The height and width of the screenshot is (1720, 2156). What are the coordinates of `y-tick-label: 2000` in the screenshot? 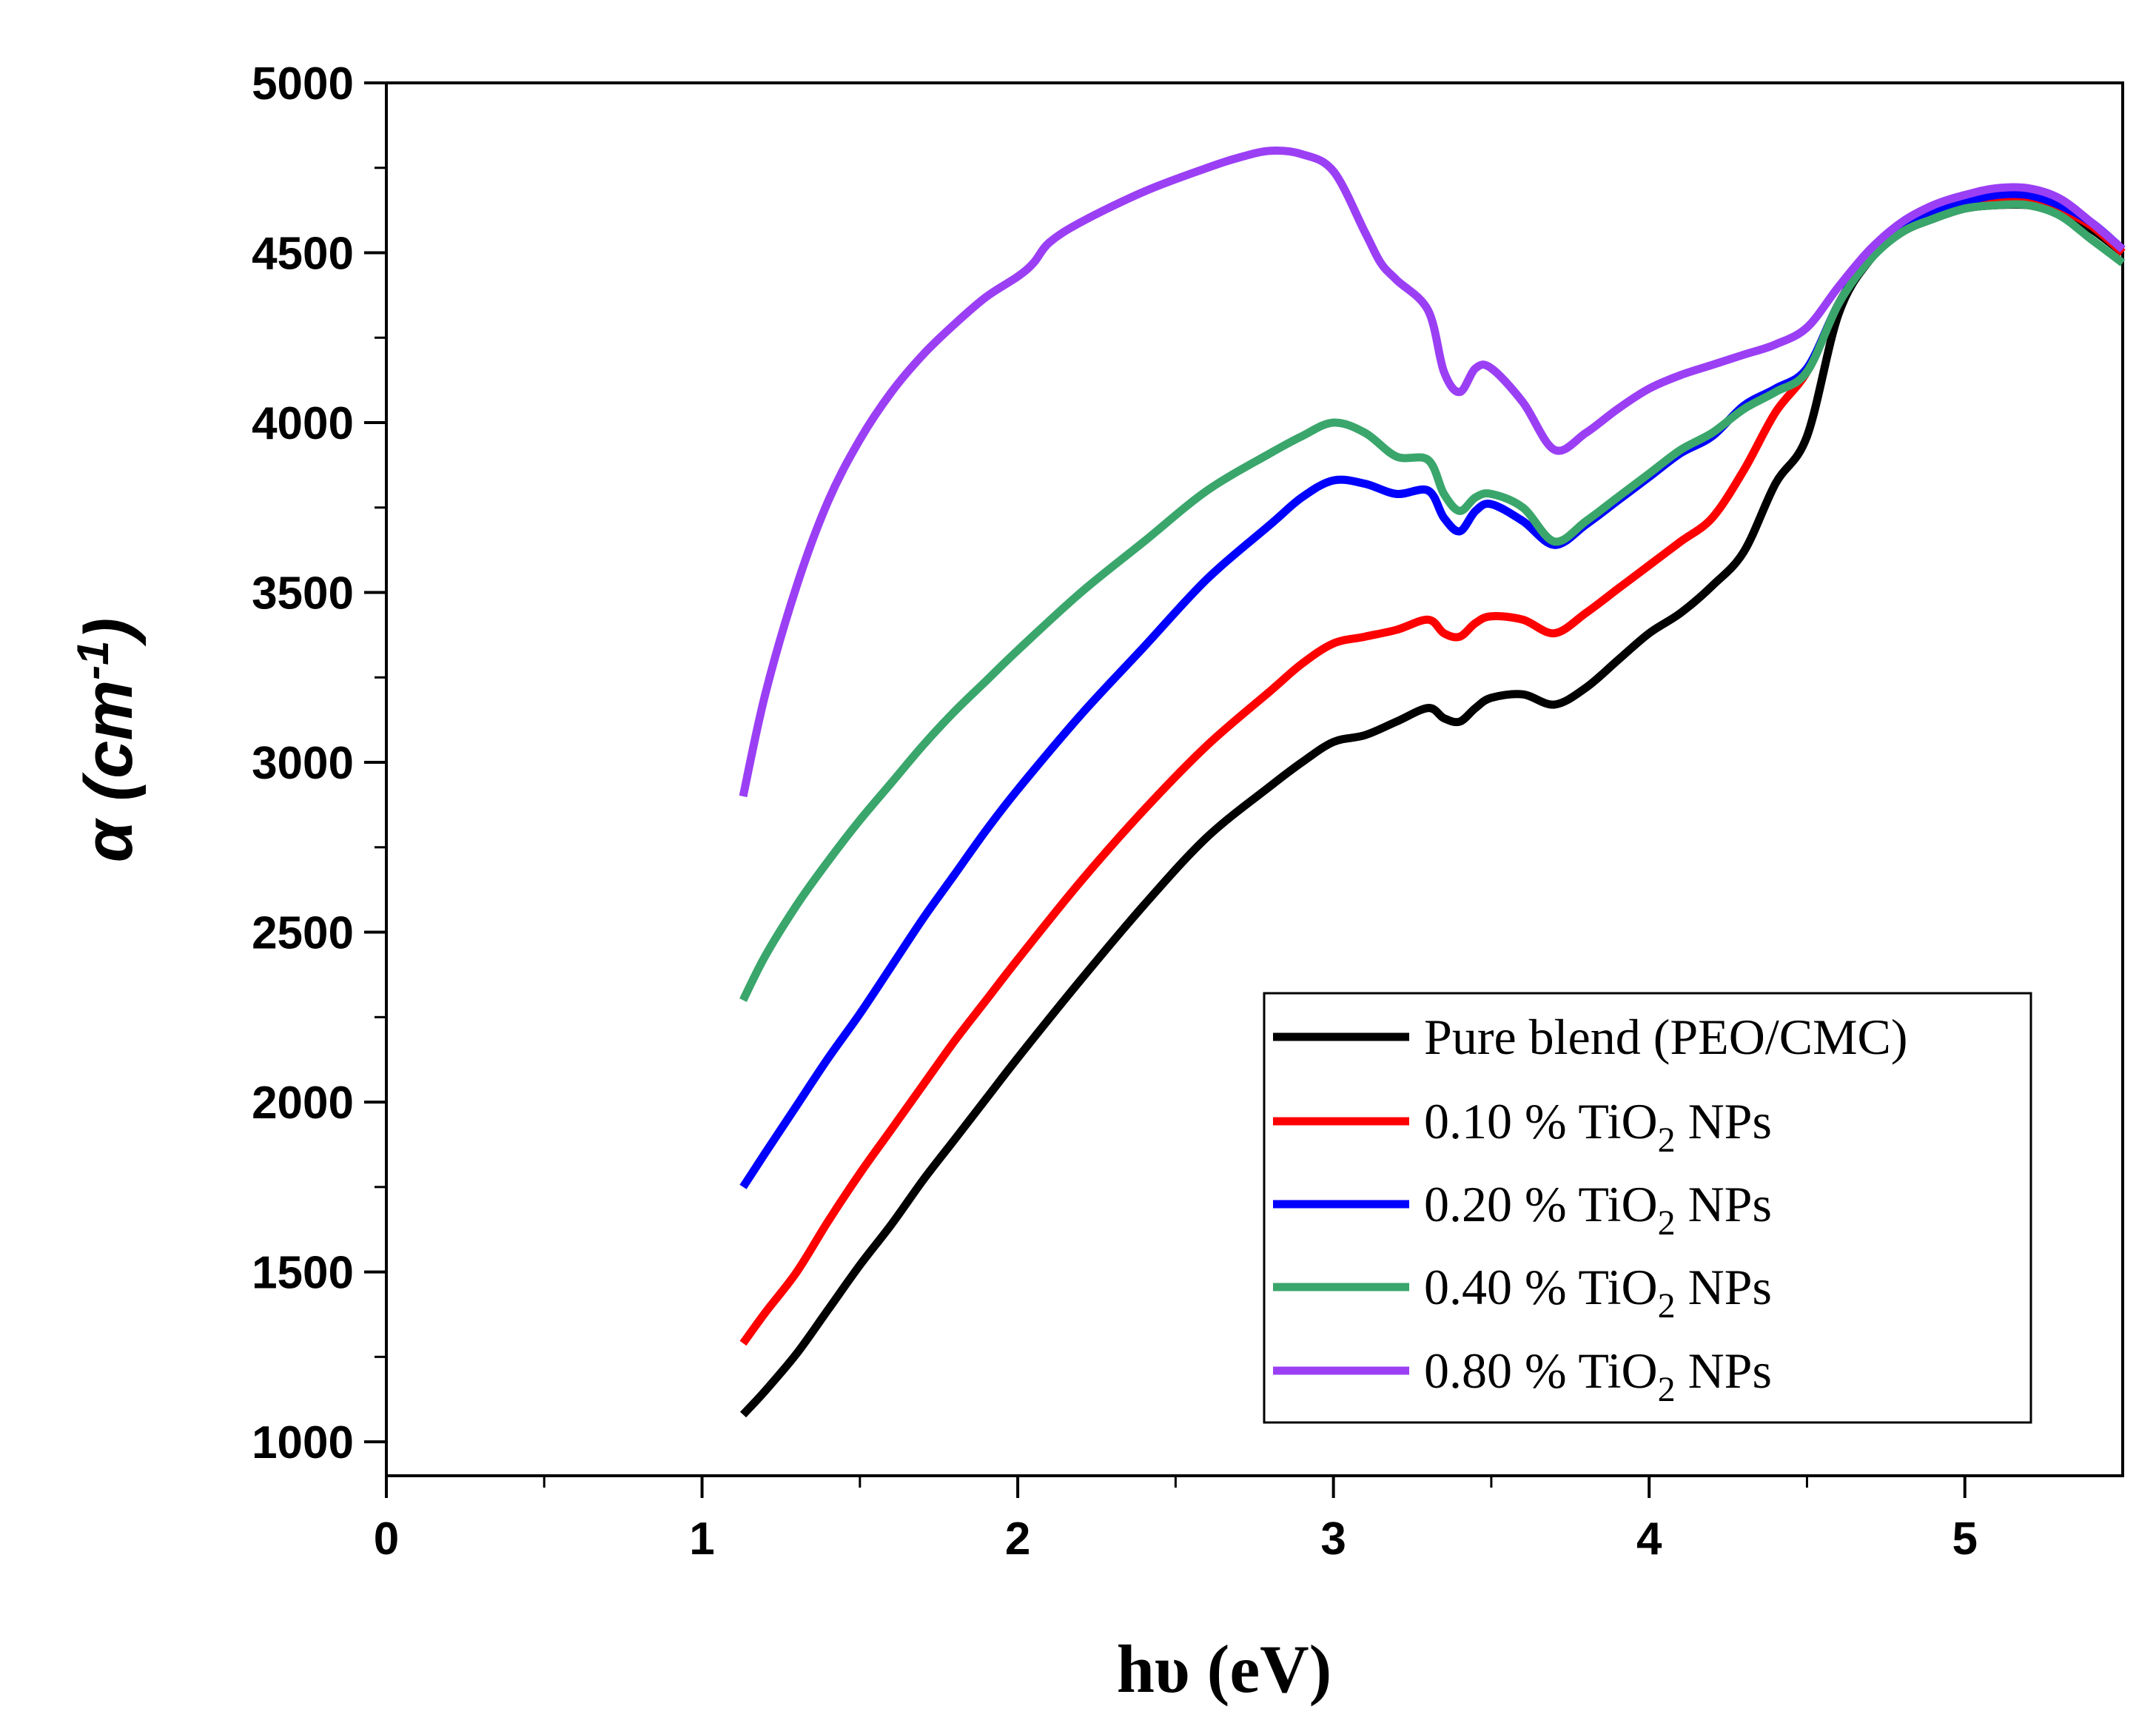 It's located at (303, 1103).